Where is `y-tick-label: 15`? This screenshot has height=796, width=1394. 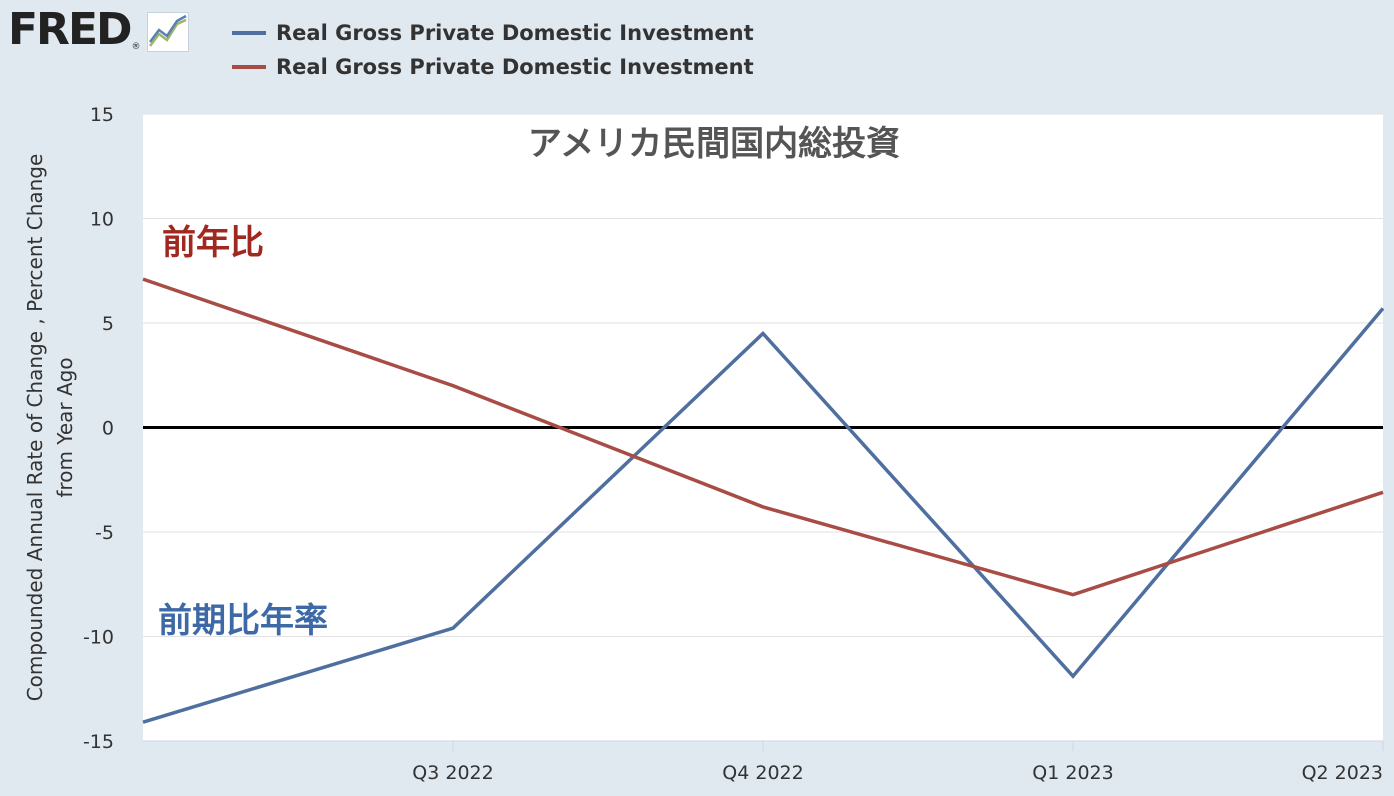 y-tick-label: 15 is located at coordinates (102, 115).